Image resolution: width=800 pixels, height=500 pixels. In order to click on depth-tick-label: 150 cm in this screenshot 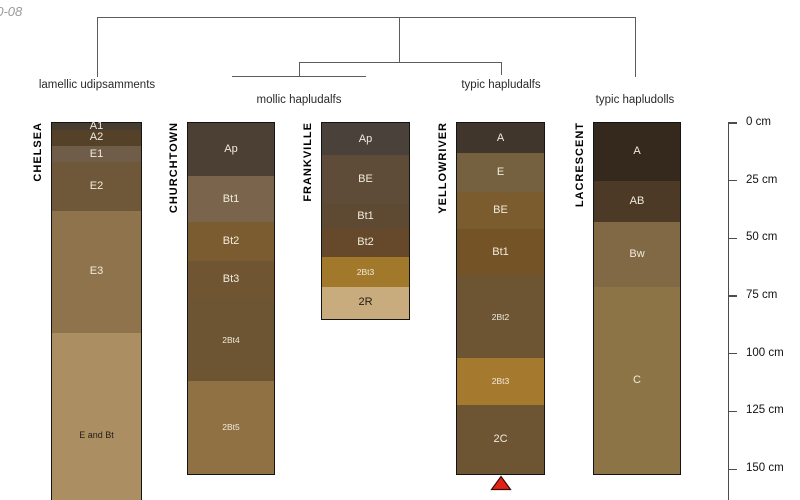, I will do `click(765, 468)`.